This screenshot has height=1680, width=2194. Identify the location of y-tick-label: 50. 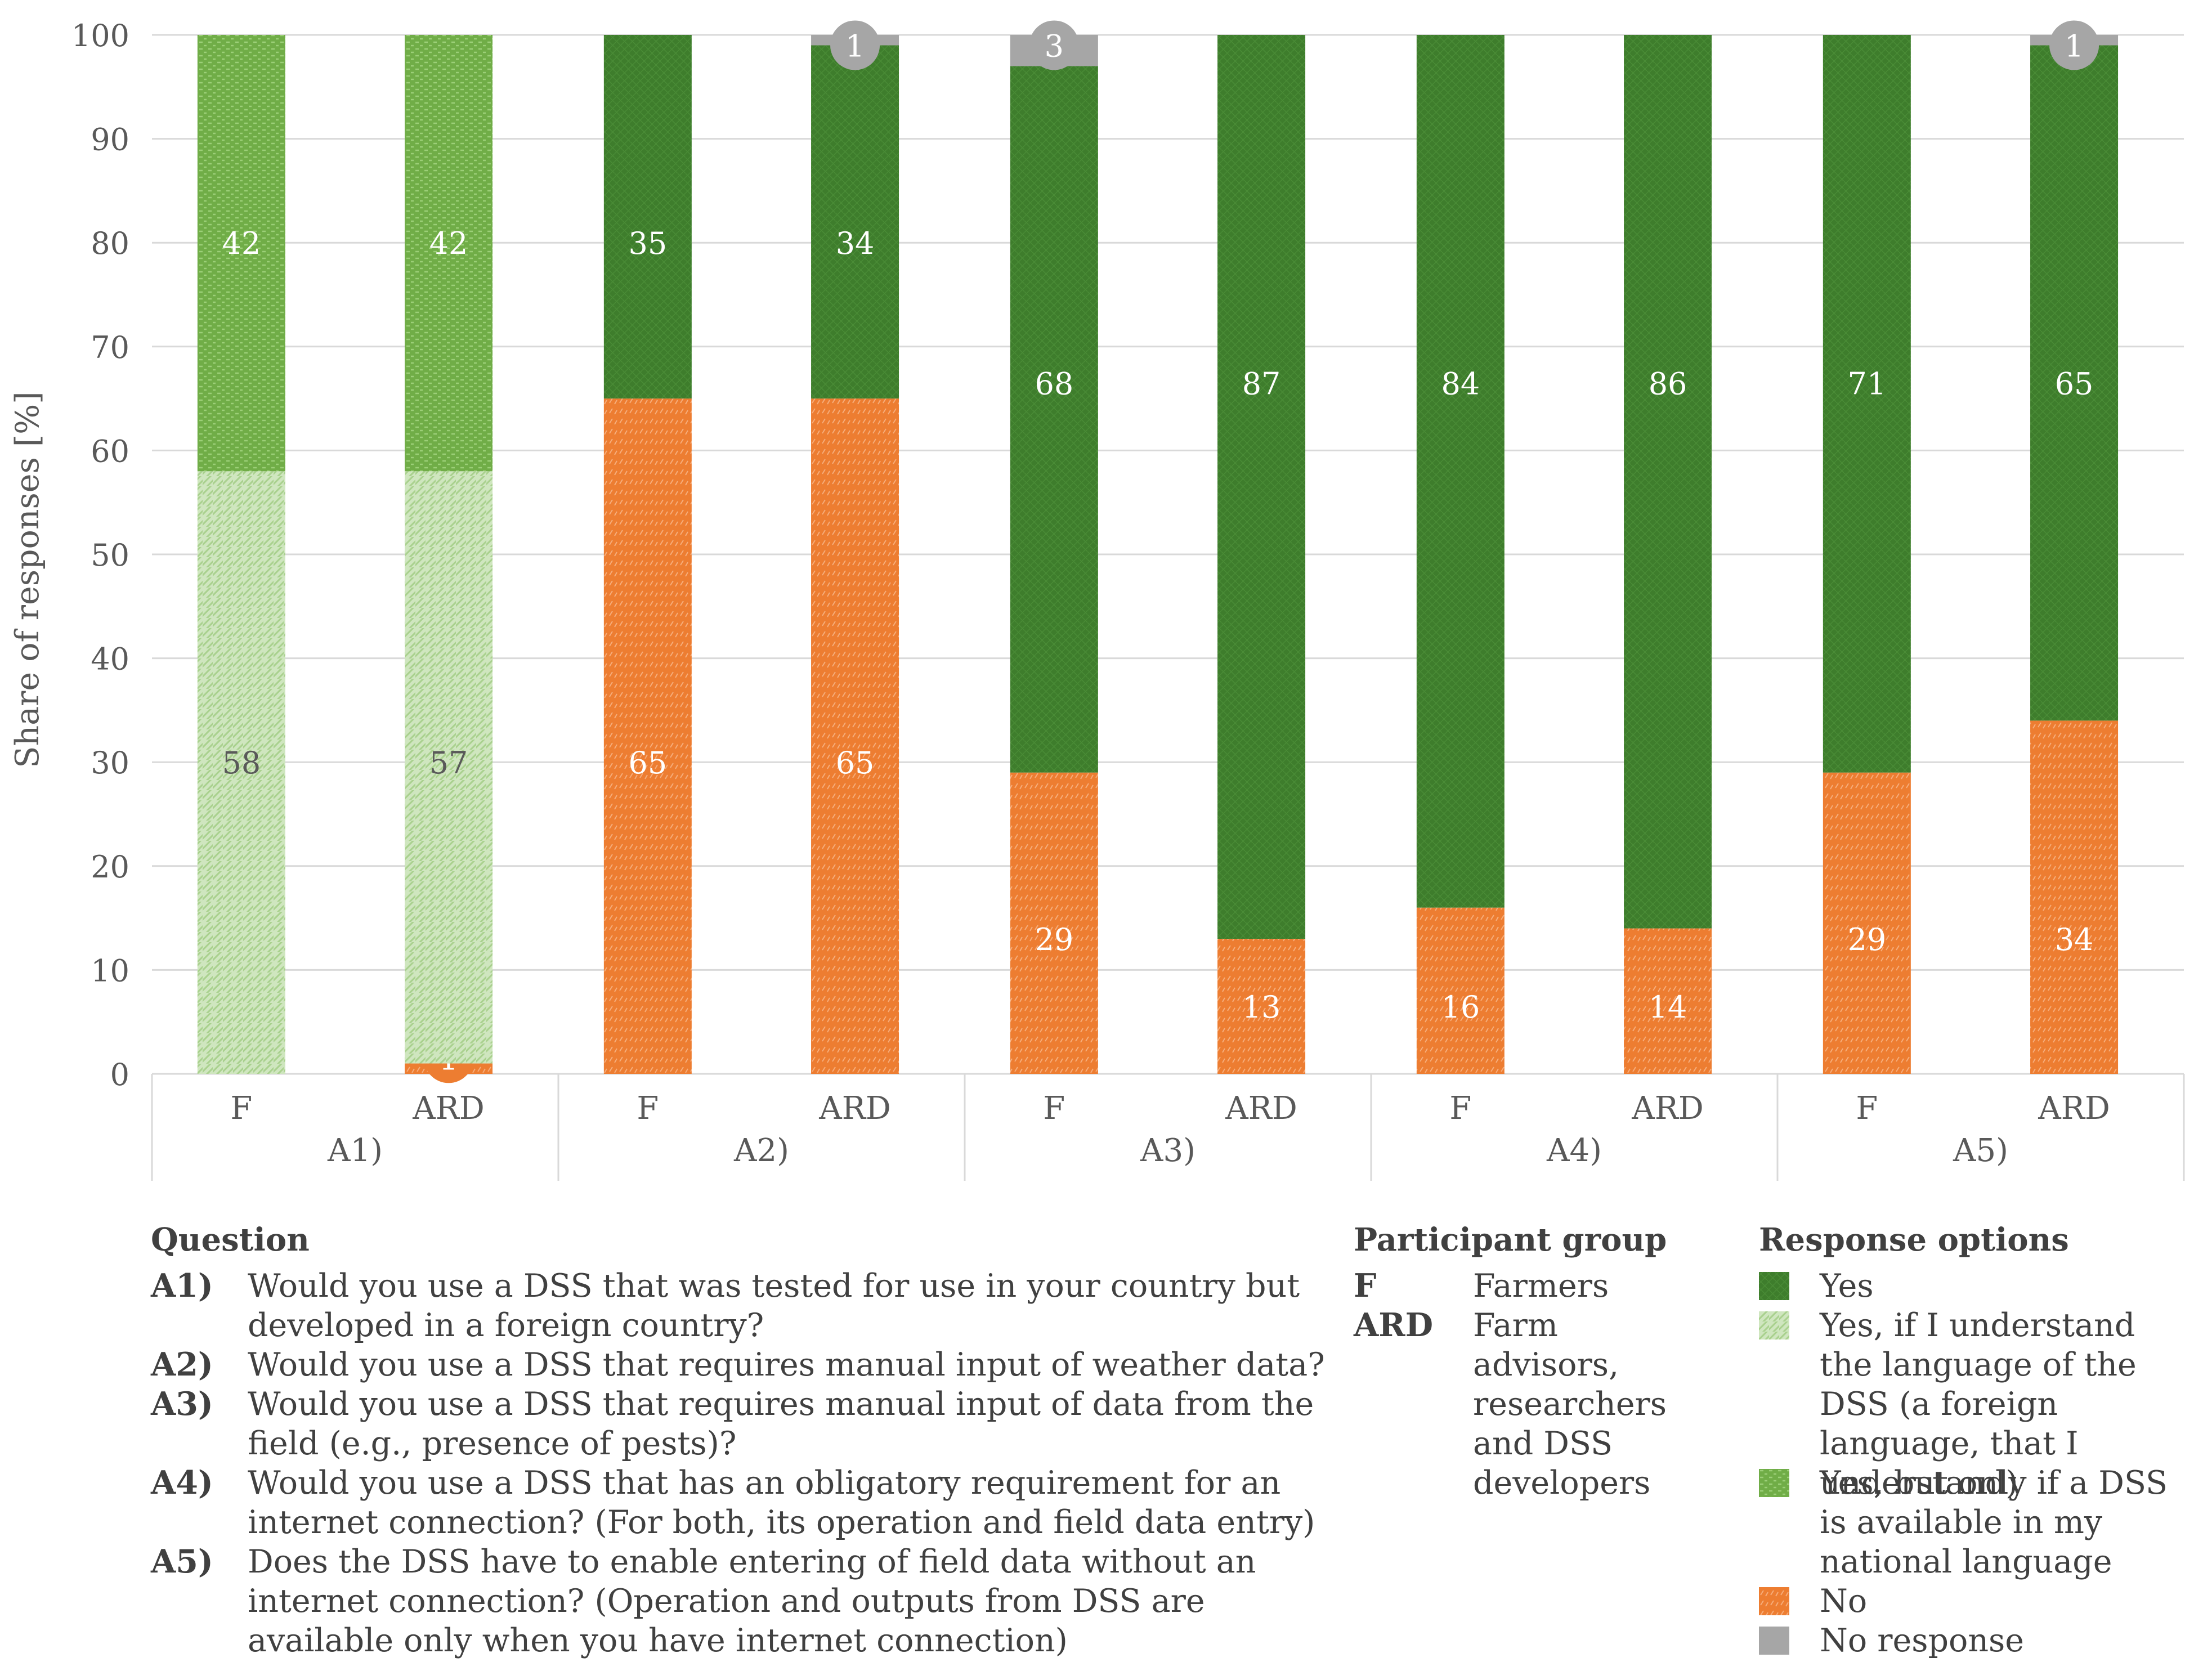
(110, 555).